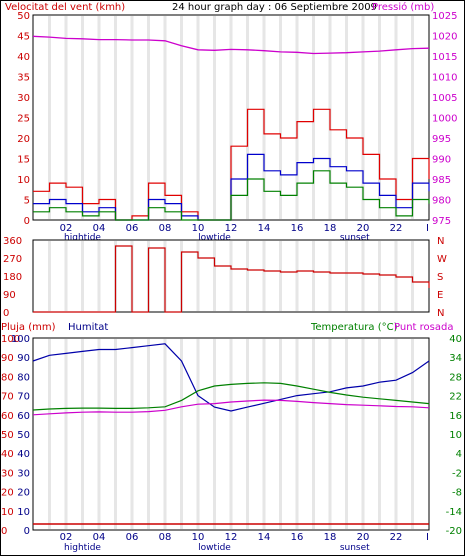 The width and height of the screenshot is (465, 556). What do you see at coordinates (6, 313) in the screenshot?
I see `direction-y-tick: 0` at bounding box center [6, 313].